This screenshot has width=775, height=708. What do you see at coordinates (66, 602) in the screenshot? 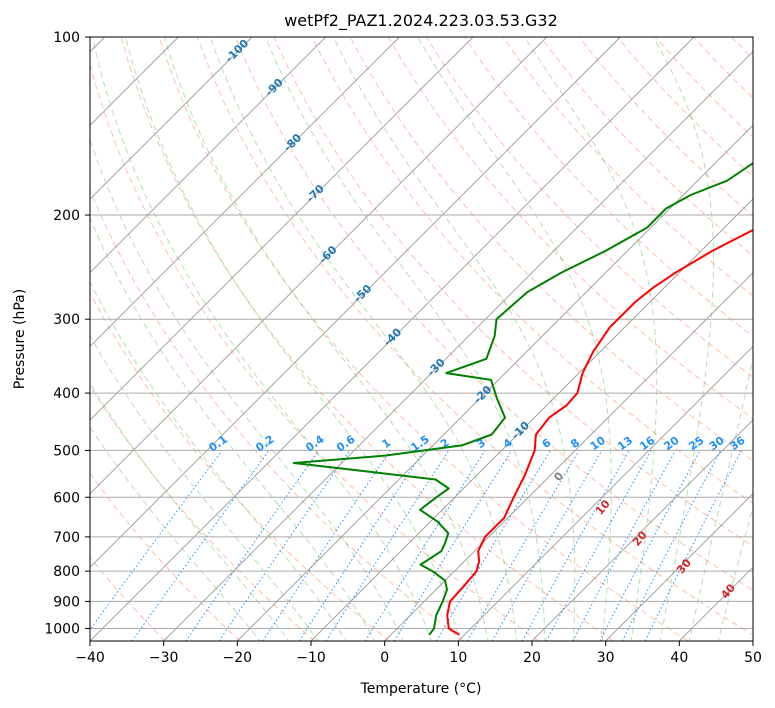
I see `y-tick-label: 900` at bounding box center [66, 602].